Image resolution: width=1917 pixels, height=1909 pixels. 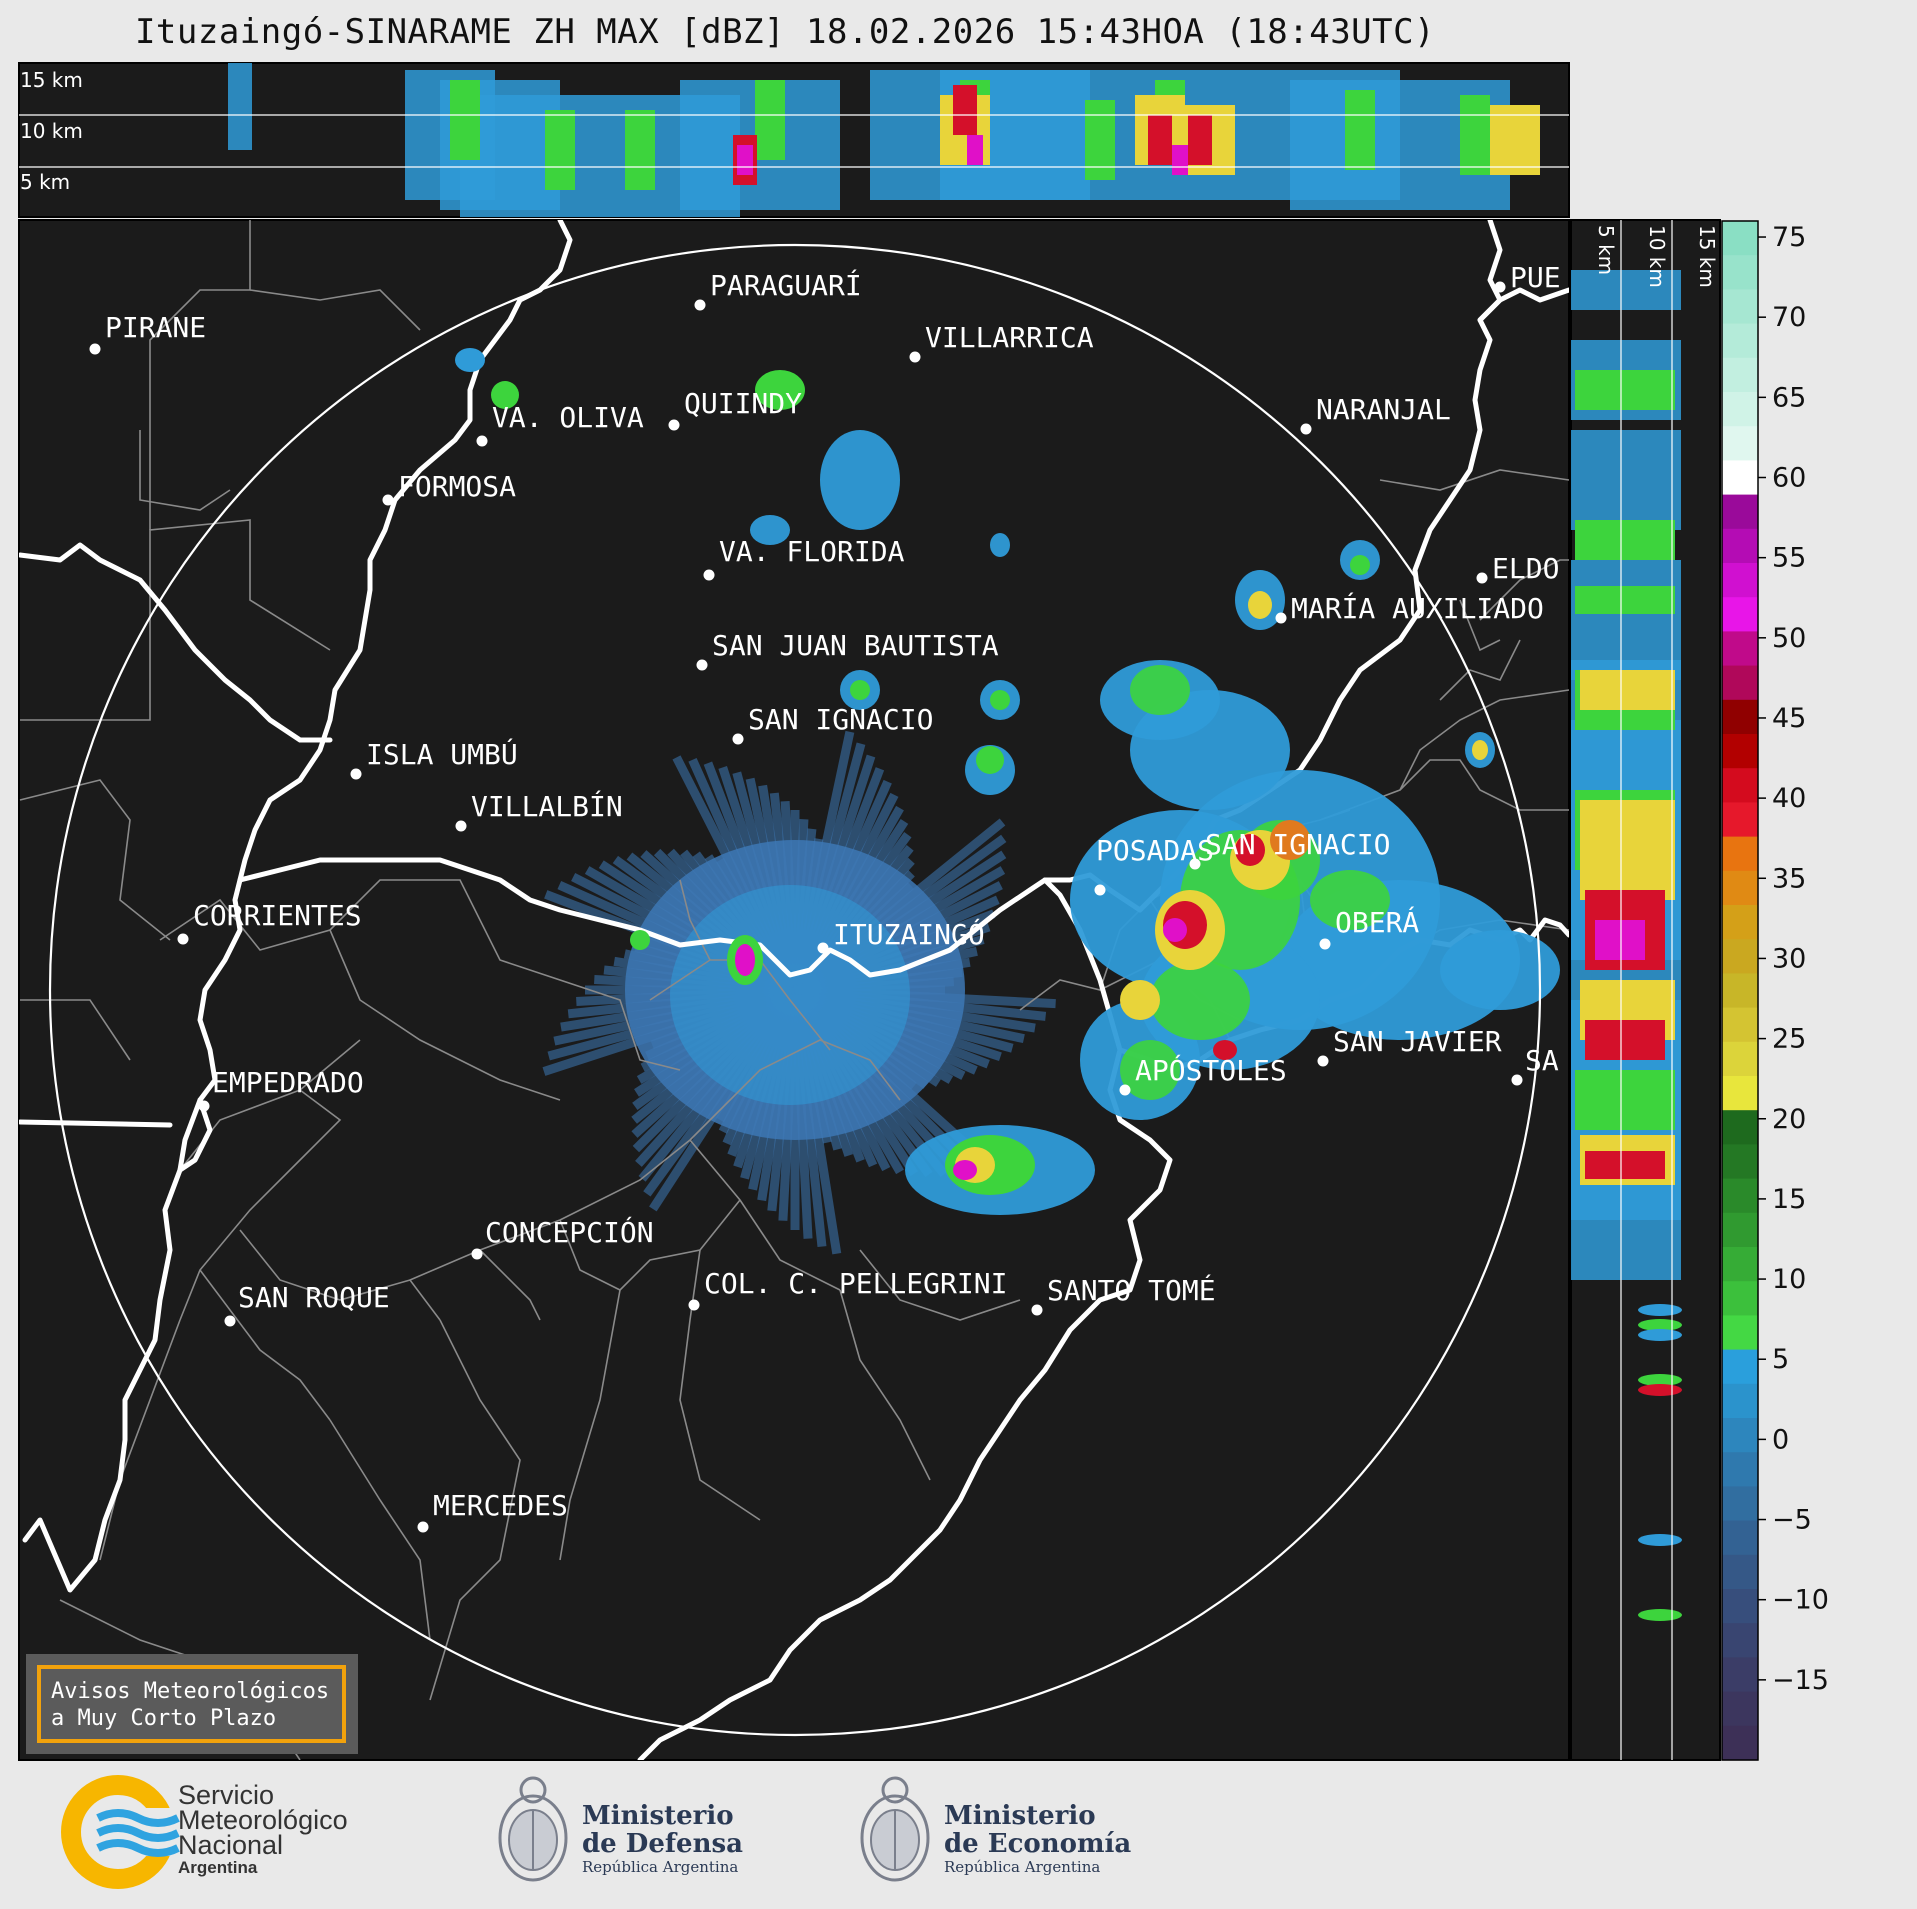 What do you see at coordinates (658, 1816) in the screenshot?
I see `defensa-line-1: Ministerio` at bounding box center [658, 1816].